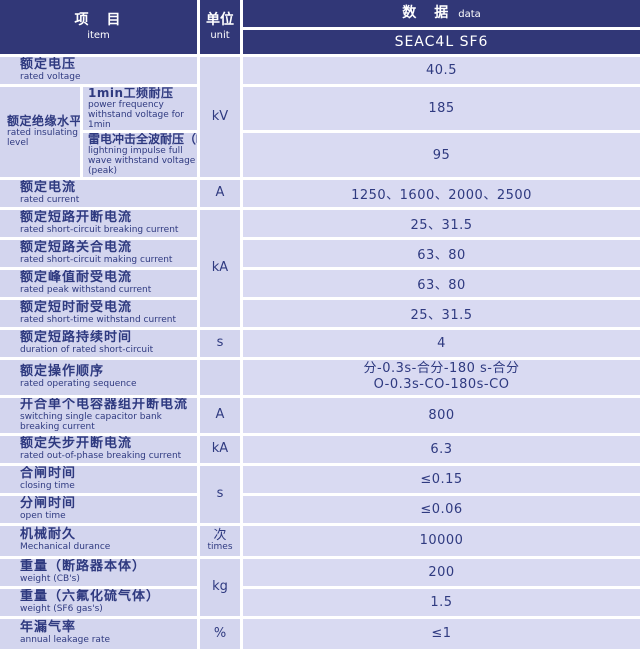 The width and height of the screenshot is (640, 652). I want to click on unit-cell: kV, so click(220, 117).